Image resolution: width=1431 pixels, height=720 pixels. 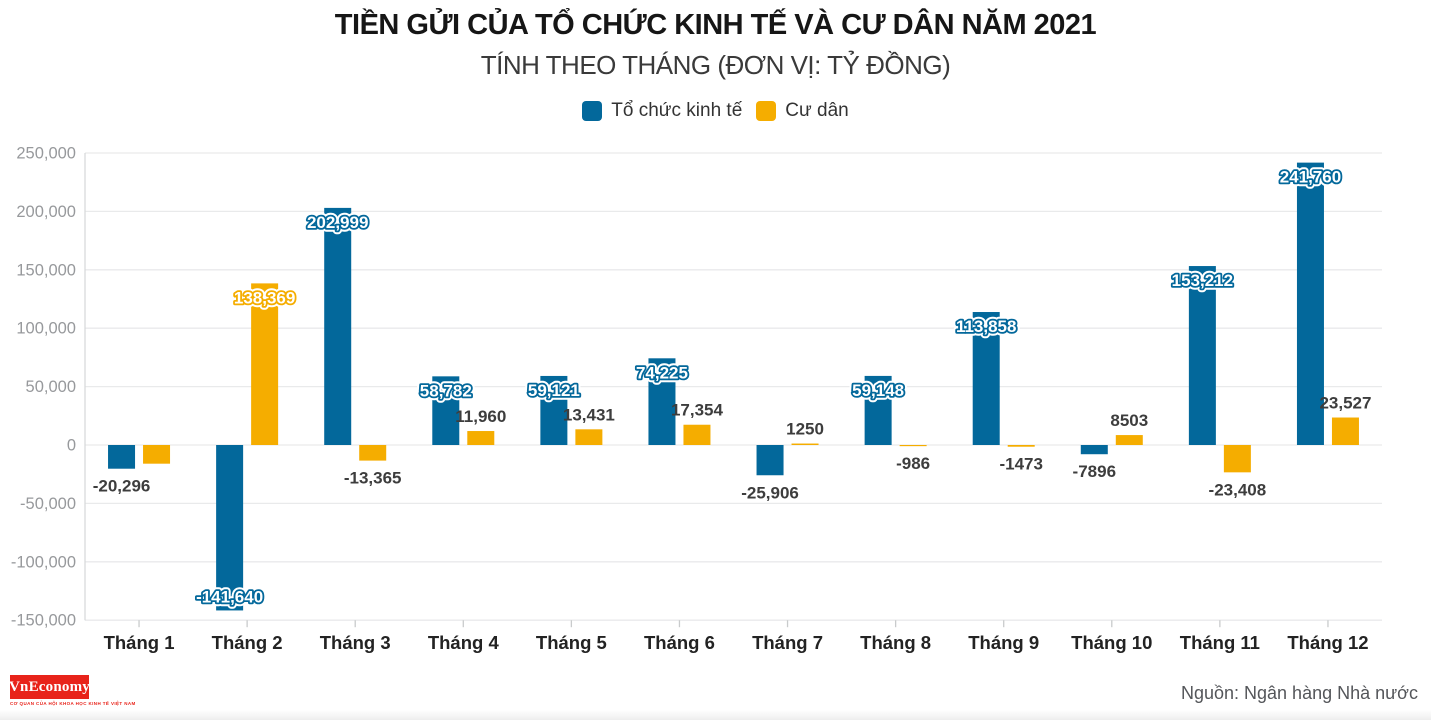 I want to click on y-axis-tick-label: 50,000, so click(x=51, y=387).